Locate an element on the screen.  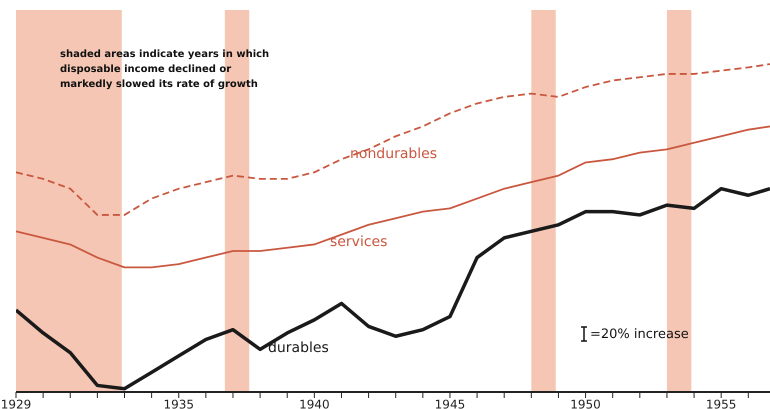
x-tick-label: 1945 is located at coordinates (450, 403).